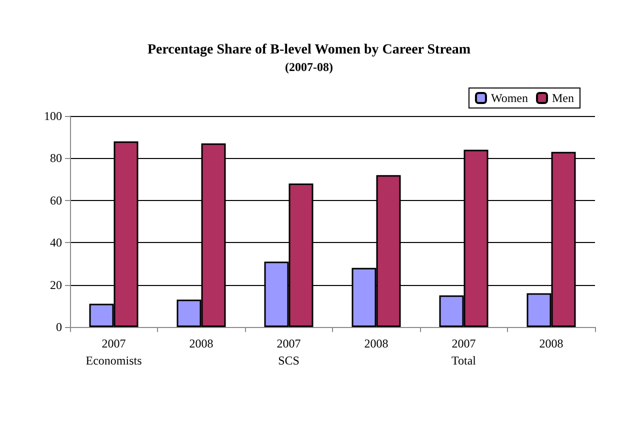 This screenshot has width=618, height=425. I want to click on y-tick-label: 100, so click(53, 116).